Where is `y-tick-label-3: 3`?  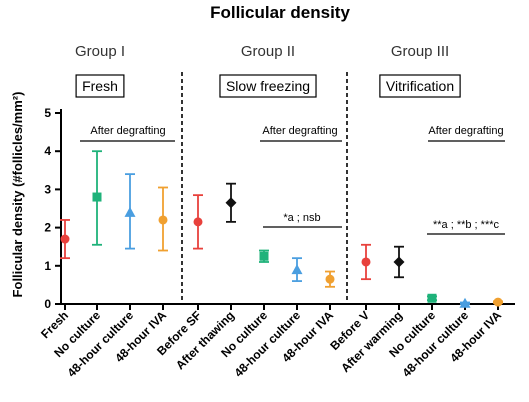
y-tick-label-3: 3 is located at coordinates (47, 189).